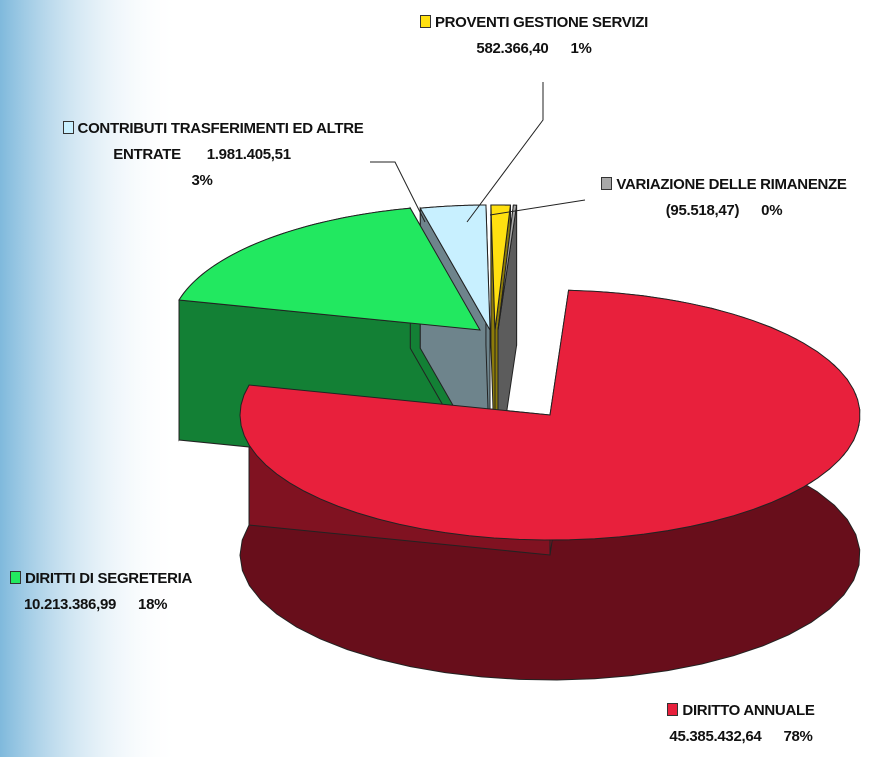 This screenshot has width=887, height=757. What do you see at coordinates (109, 578) in the screenshot?
I see `label-text: DIRITTI DI SEGRETERIA` at bounding box center [109, 578].